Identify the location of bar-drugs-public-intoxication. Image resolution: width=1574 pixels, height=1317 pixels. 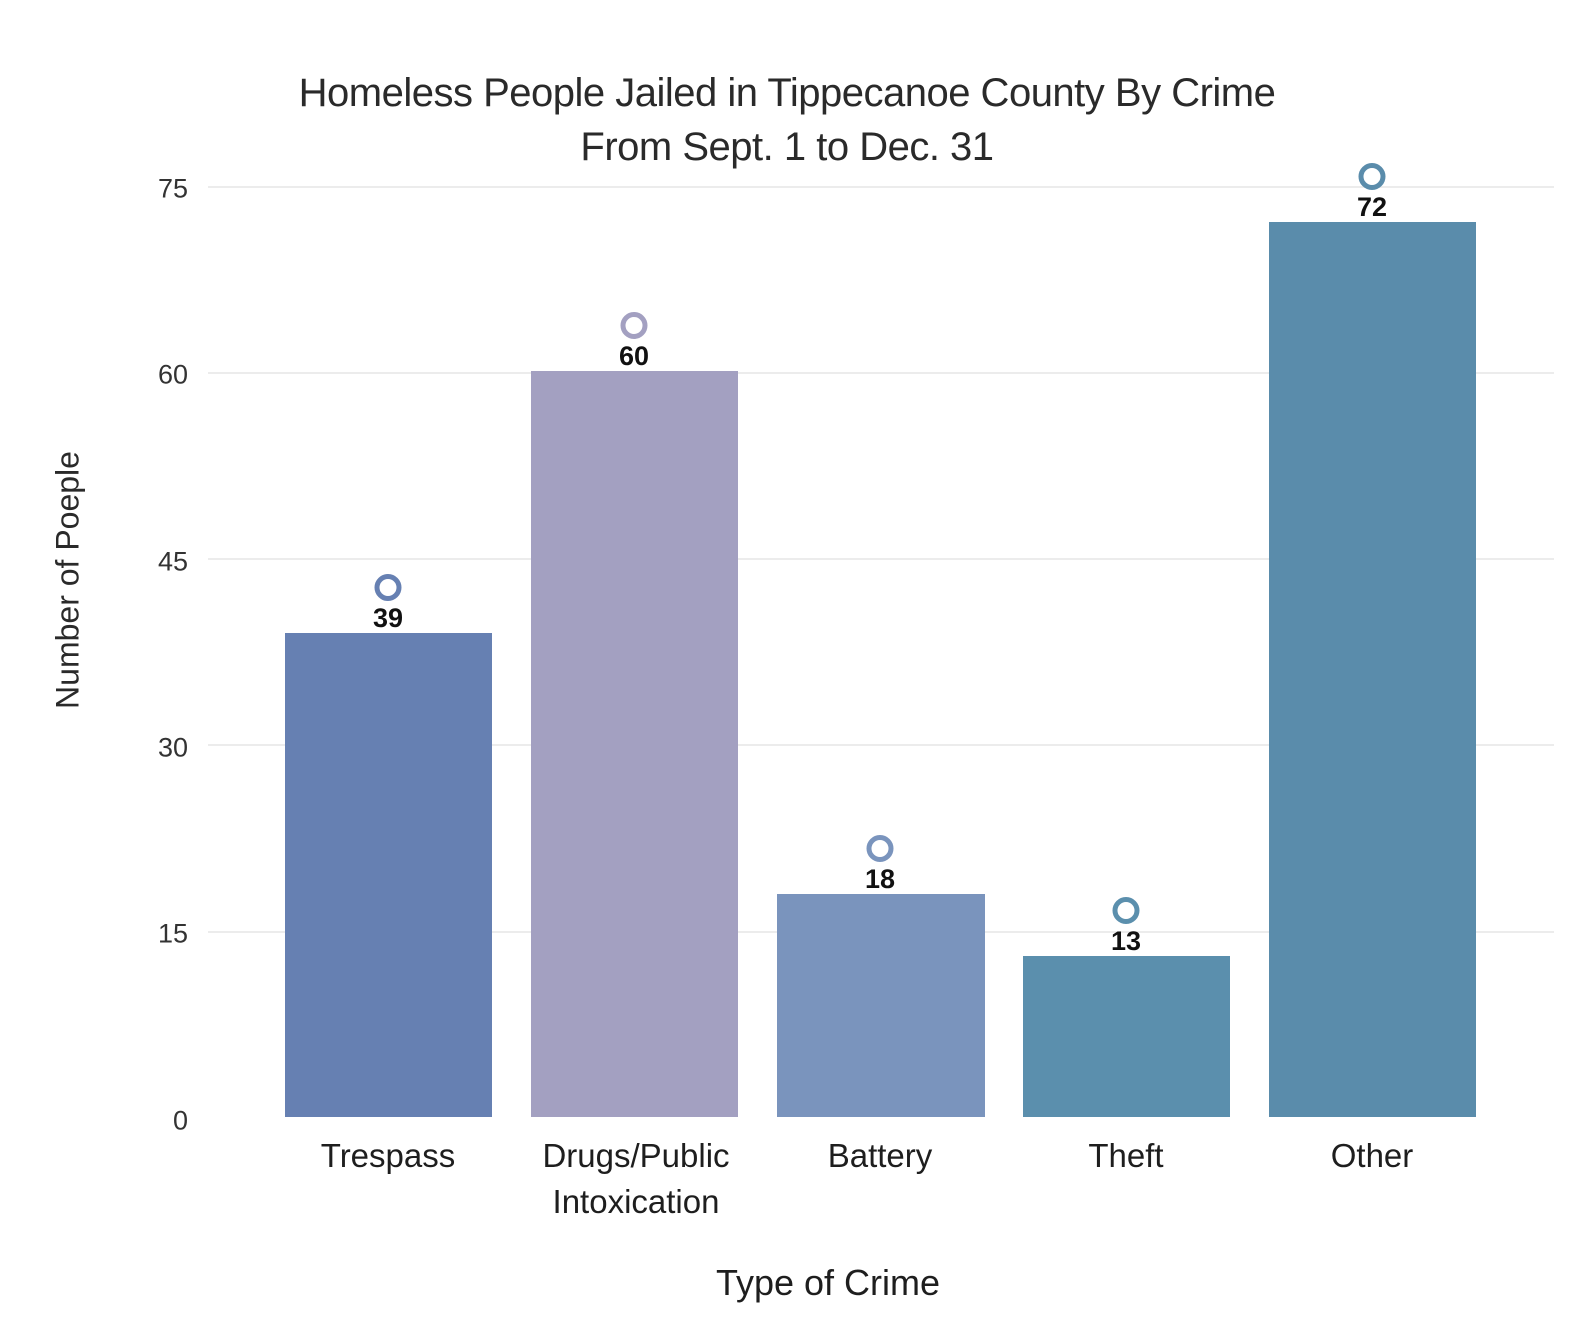
(634, 744).